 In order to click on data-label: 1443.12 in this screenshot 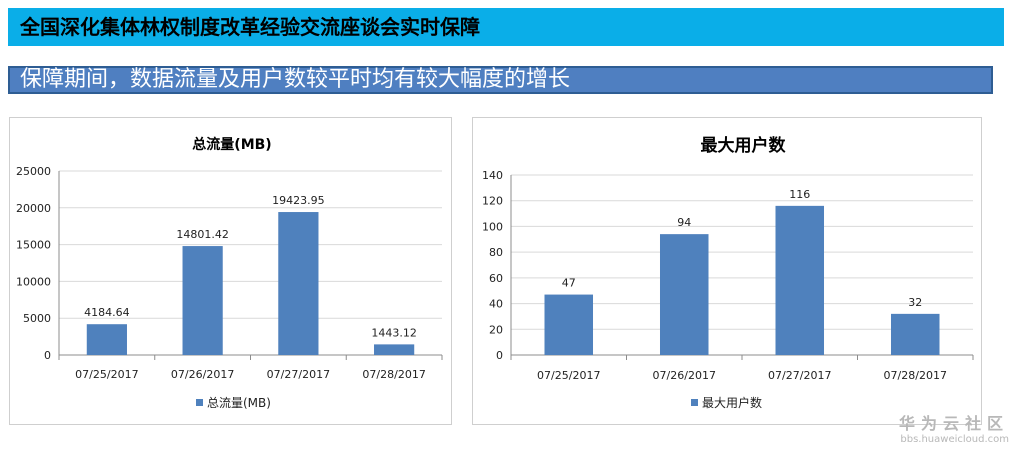, I will do `click(394, 332)`.